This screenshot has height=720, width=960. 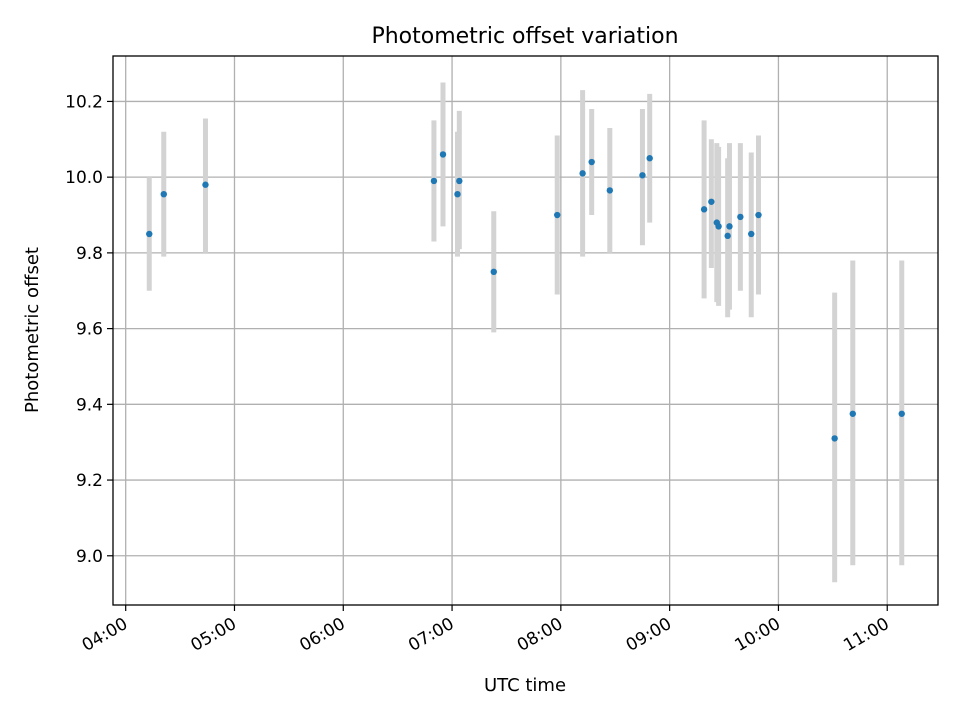 I want to click on x-tick-label: 10:00, so click(x=758, y=635).